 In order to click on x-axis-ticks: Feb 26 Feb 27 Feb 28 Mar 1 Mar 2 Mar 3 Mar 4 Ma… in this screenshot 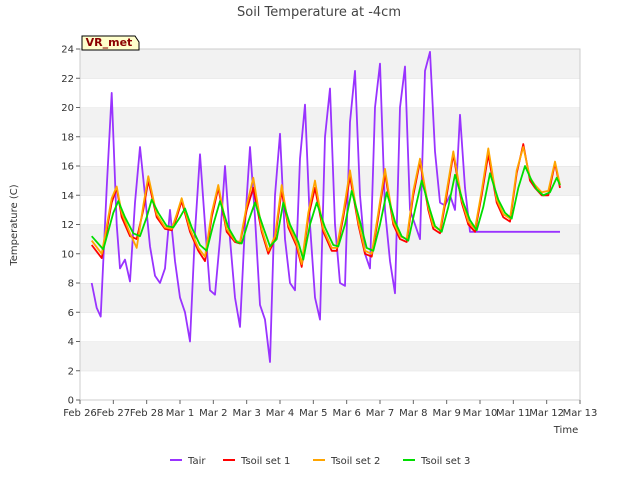, I will do `click(330, 409)`.